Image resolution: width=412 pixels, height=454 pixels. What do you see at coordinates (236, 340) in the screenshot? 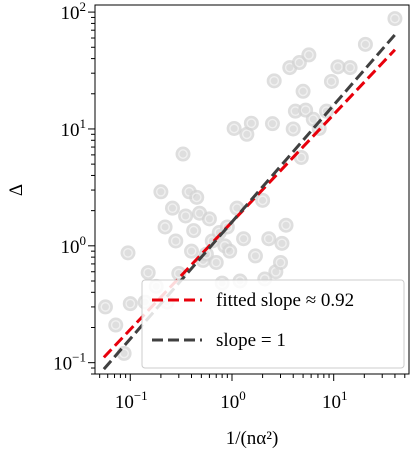
I see `legend-slope1-prefix: slope` at bounding box center [236, 340].